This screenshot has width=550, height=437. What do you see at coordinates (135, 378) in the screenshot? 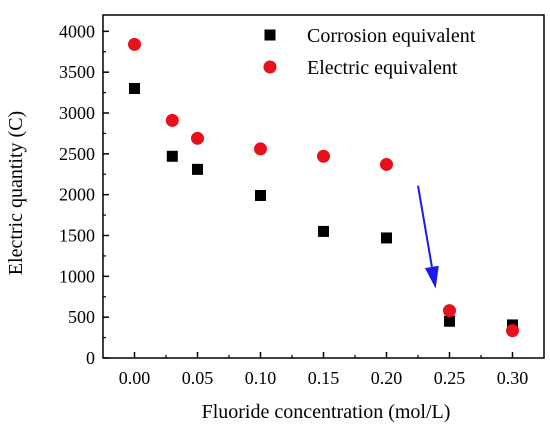
I see `x-tick-label: 0.00` at bounding box center [135, 378].